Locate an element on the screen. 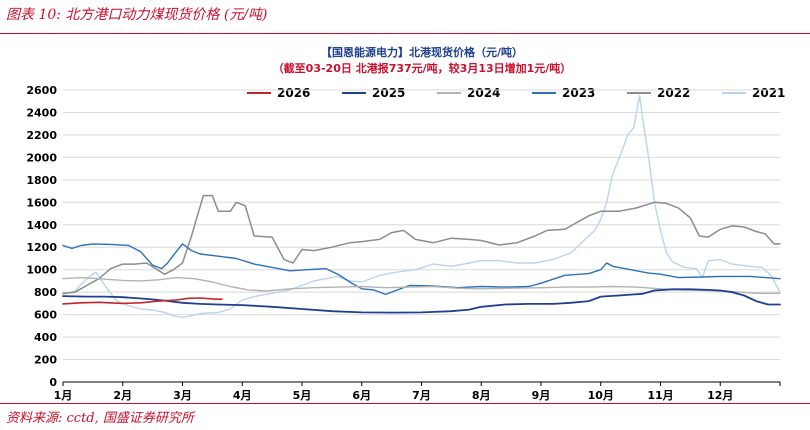 This screenshot has width=810, height=430. x-tick-label: 9月 is located at coordinates (541, 395).